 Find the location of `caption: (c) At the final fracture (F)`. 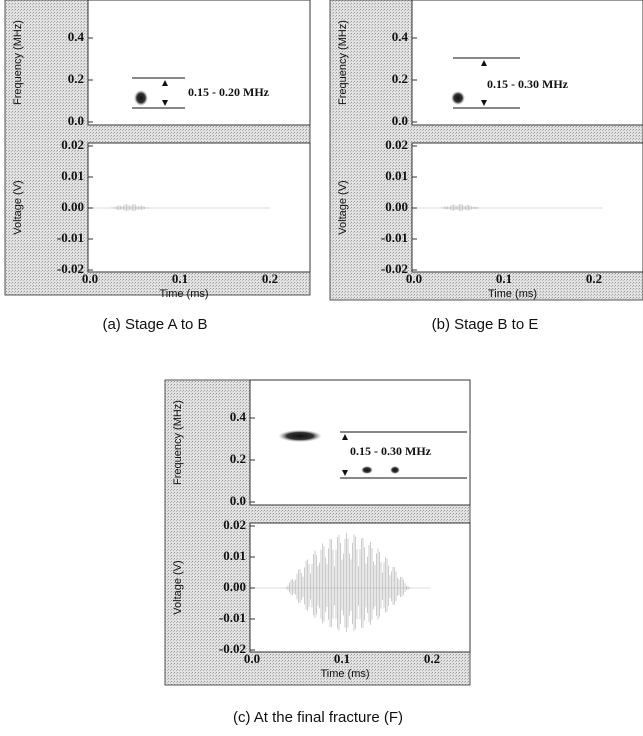

caption: (c) At the final fracture (F) is located at coordinates (318, 717).